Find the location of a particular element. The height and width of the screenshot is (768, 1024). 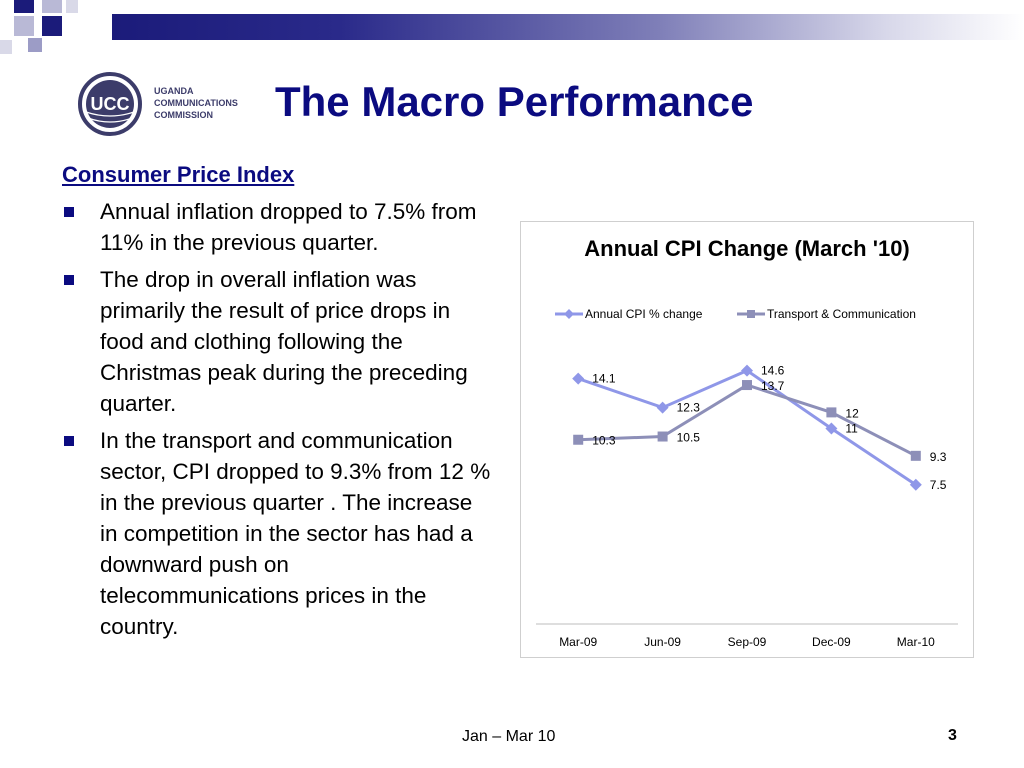

chart-title: Annual CPI Change (March '10) is located at coordinates (747, 248).